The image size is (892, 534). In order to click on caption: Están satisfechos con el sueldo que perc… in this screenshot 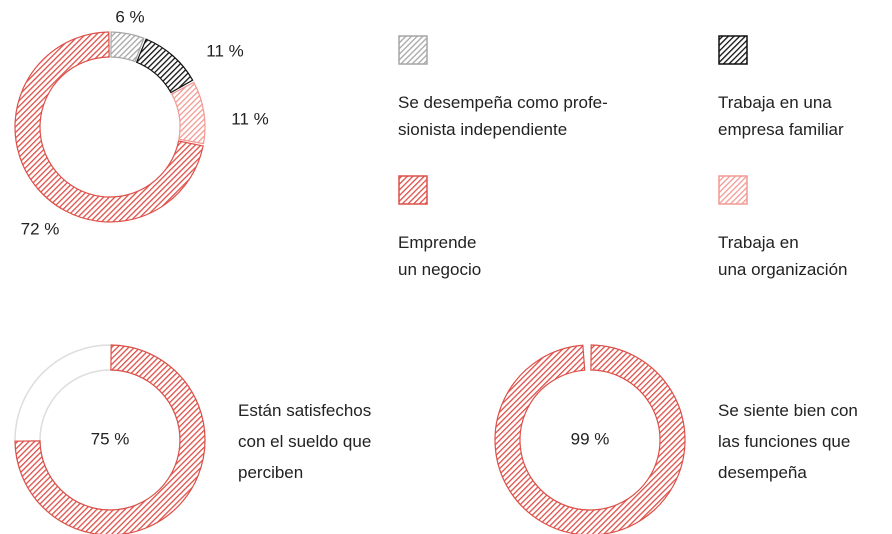, I will do `click(305, 441)`.